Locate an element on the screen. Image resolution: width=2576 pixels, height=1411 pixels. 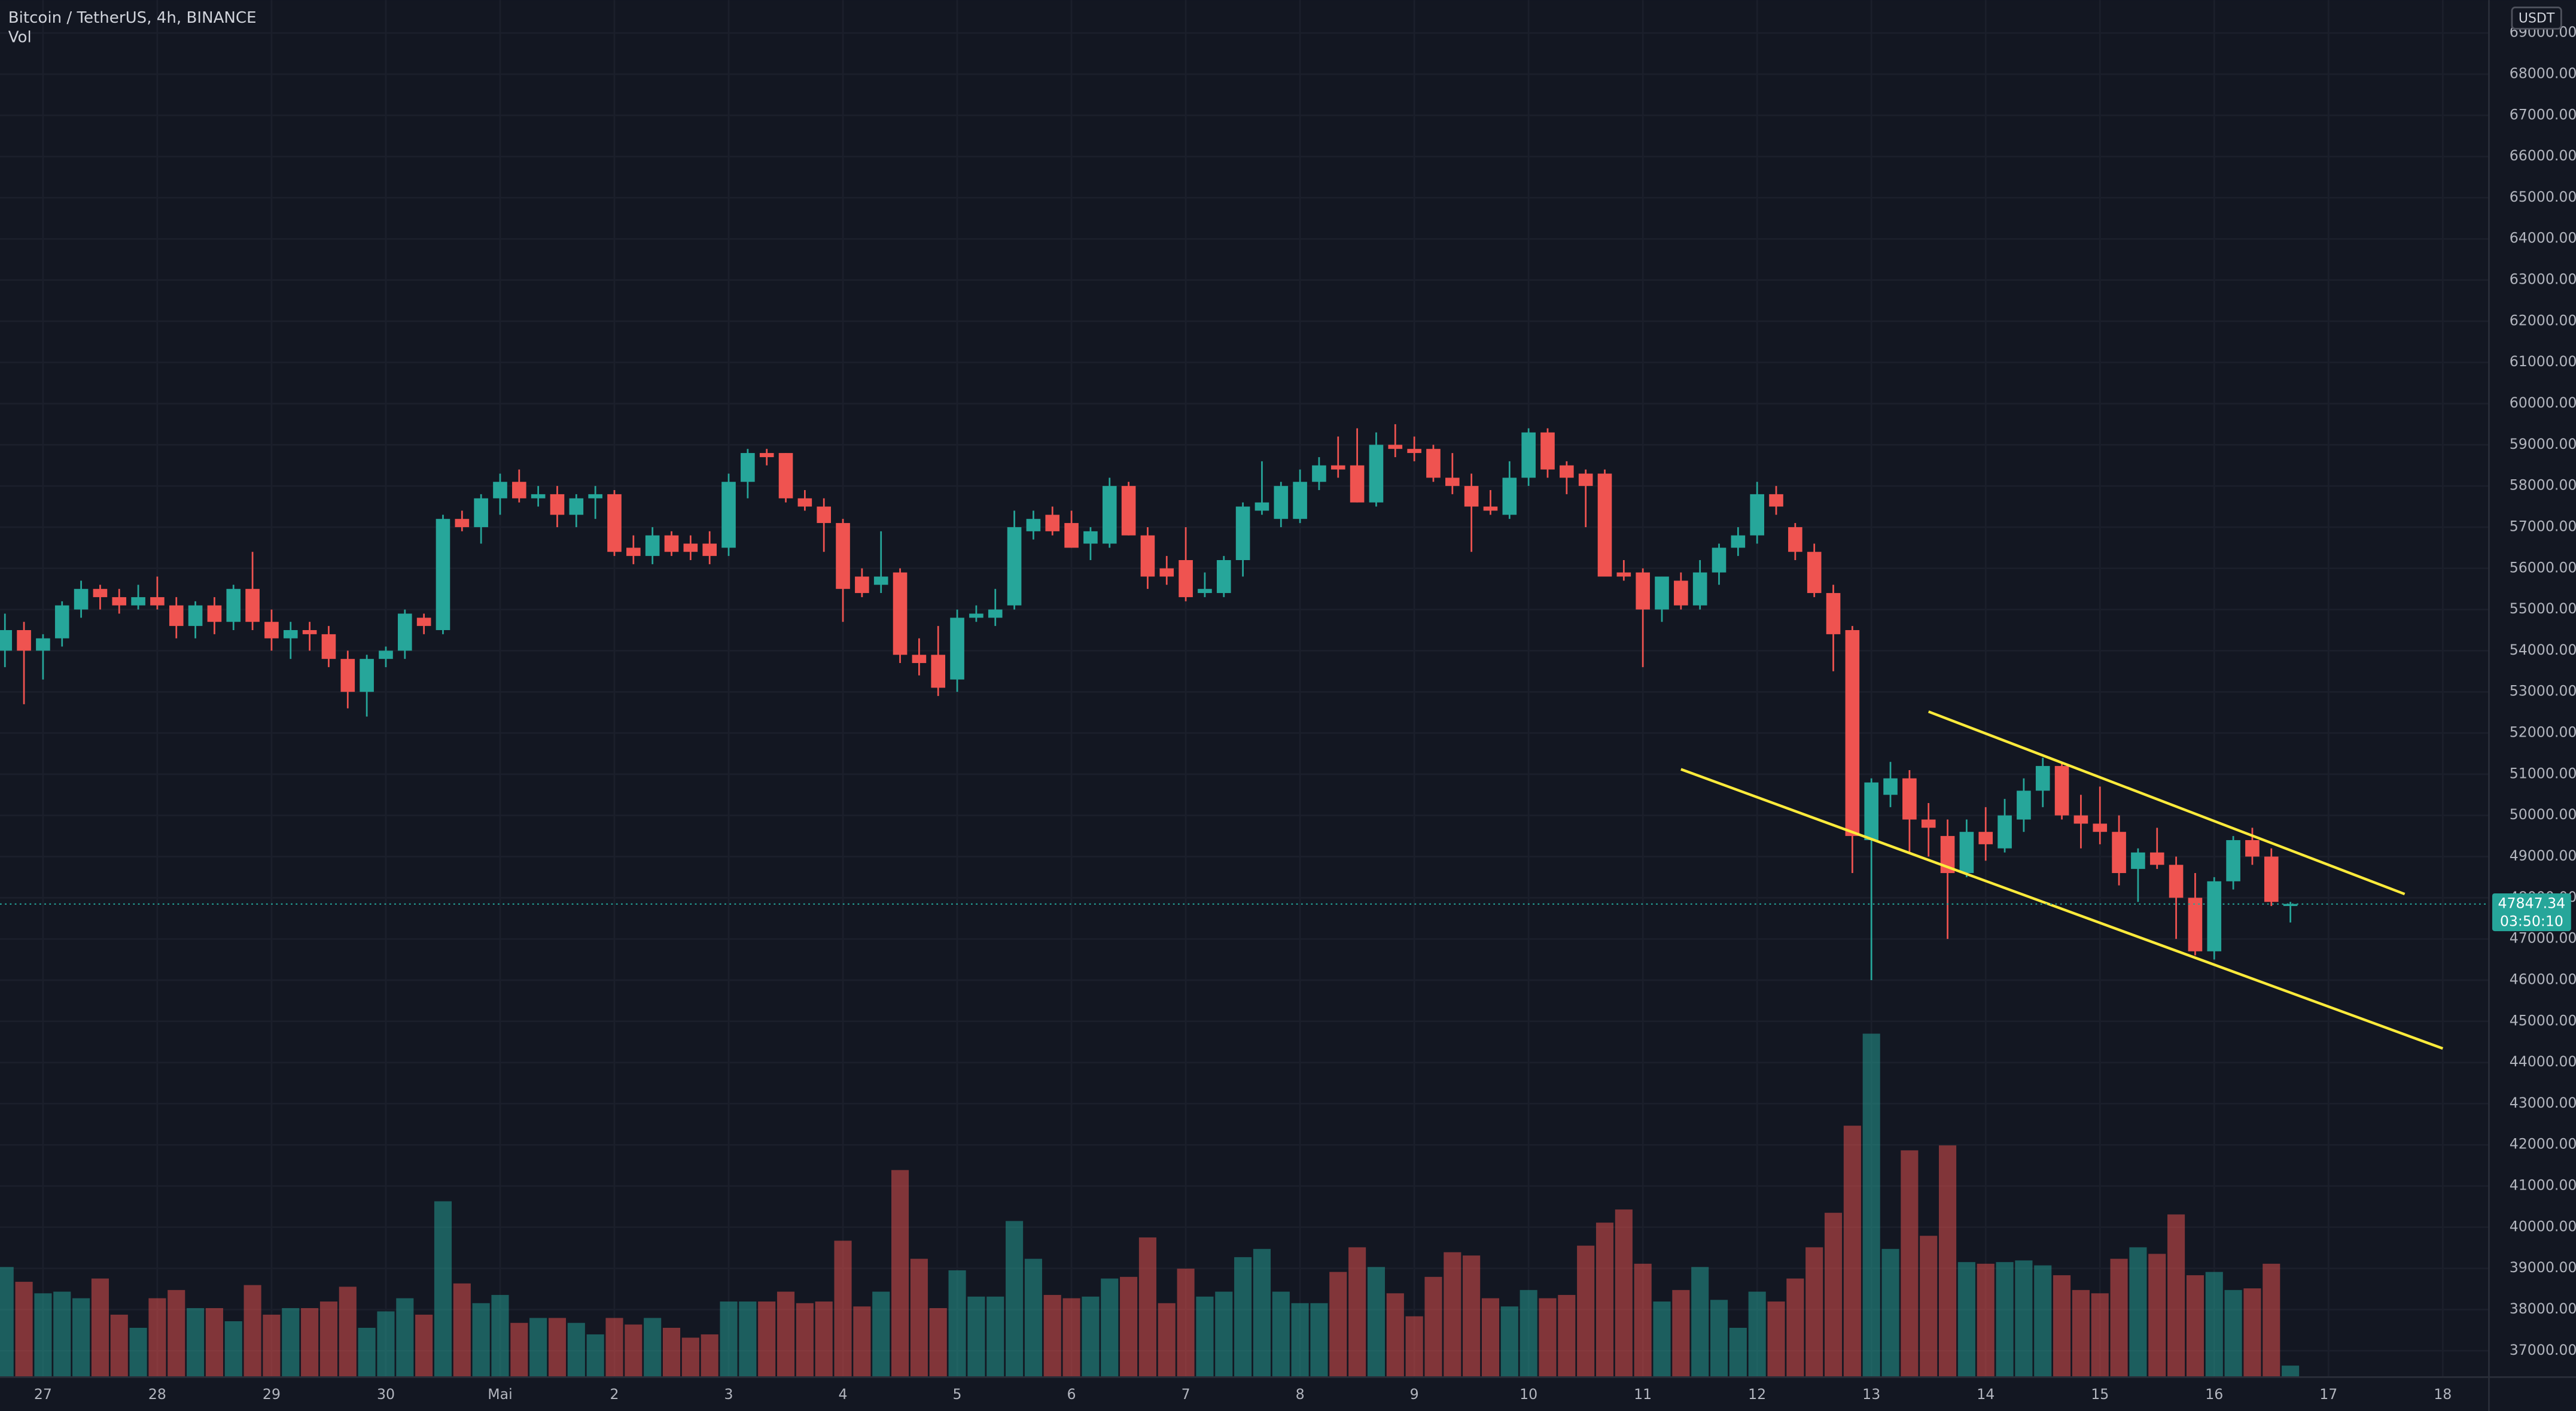
y-tick-label: 49000.00 is located at coordinates (2543, 855).